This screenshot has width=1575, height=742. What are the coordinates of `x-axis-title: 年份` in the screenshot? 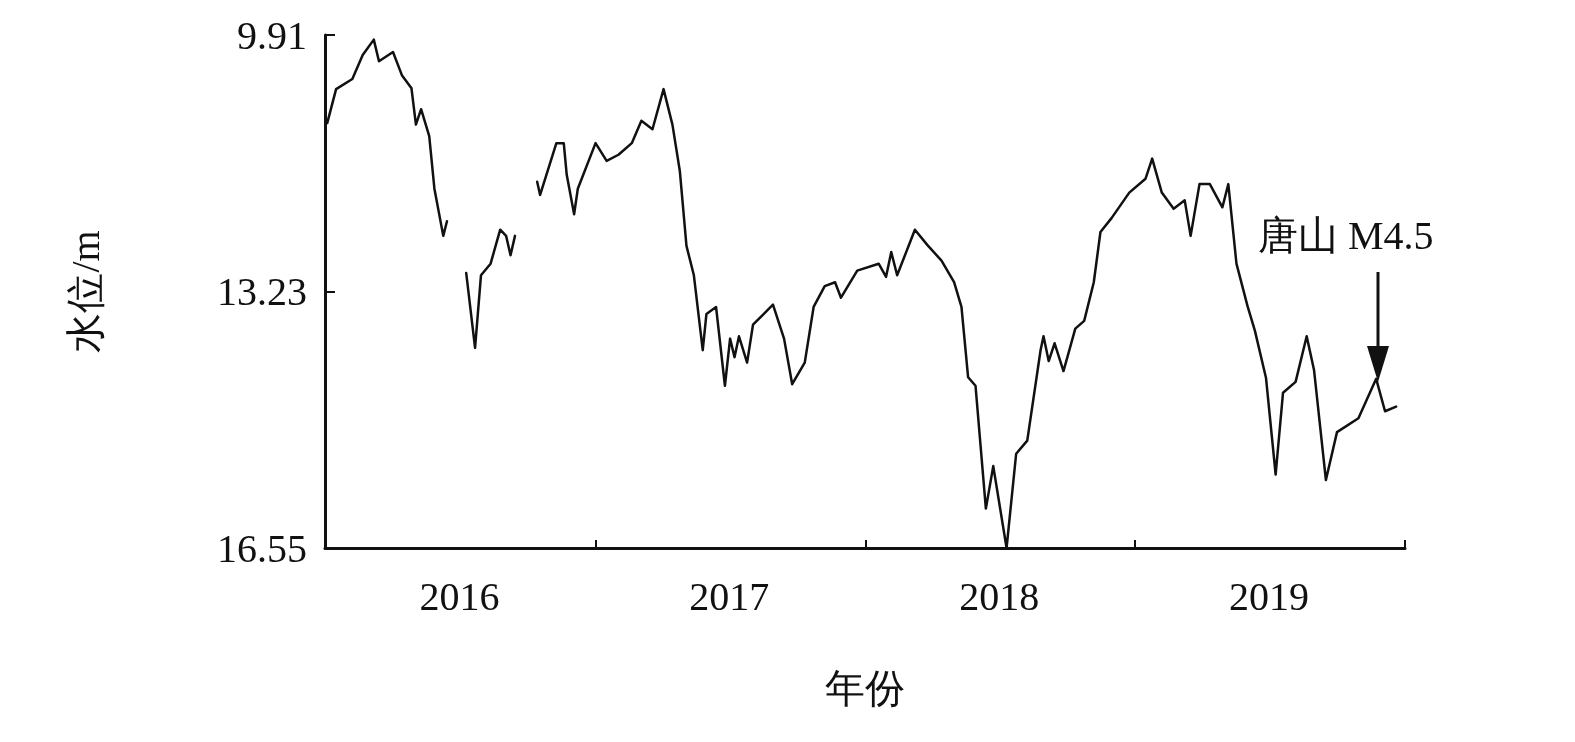 It's located at (865, 688).